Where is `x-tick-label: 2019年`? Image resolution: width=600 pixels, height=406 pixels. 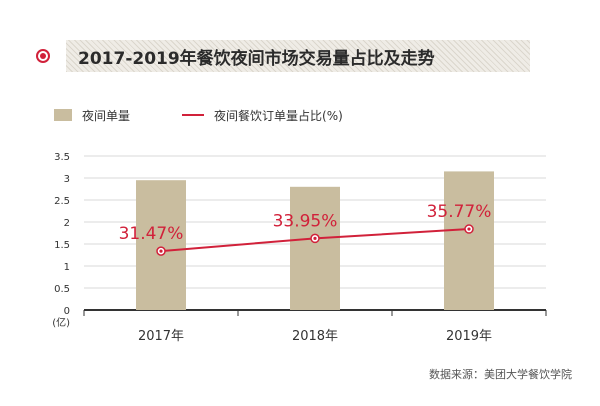 x-tick-label: 2019年 is located at coordinates (469, 336).